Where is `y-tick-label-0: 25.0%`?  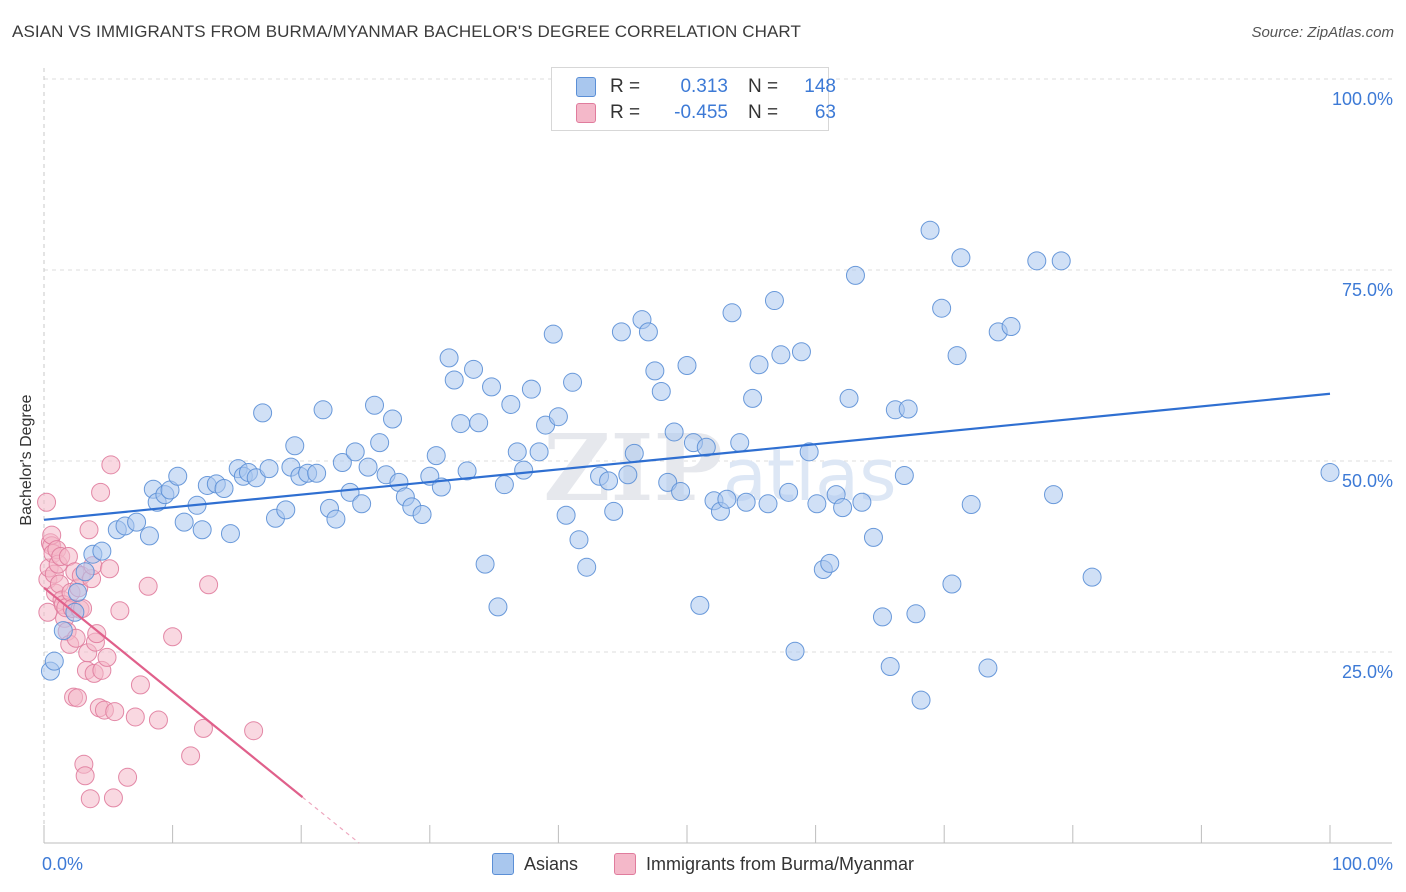
y-tick-label-0: 25.0% is located at coordinates (1367, 672).